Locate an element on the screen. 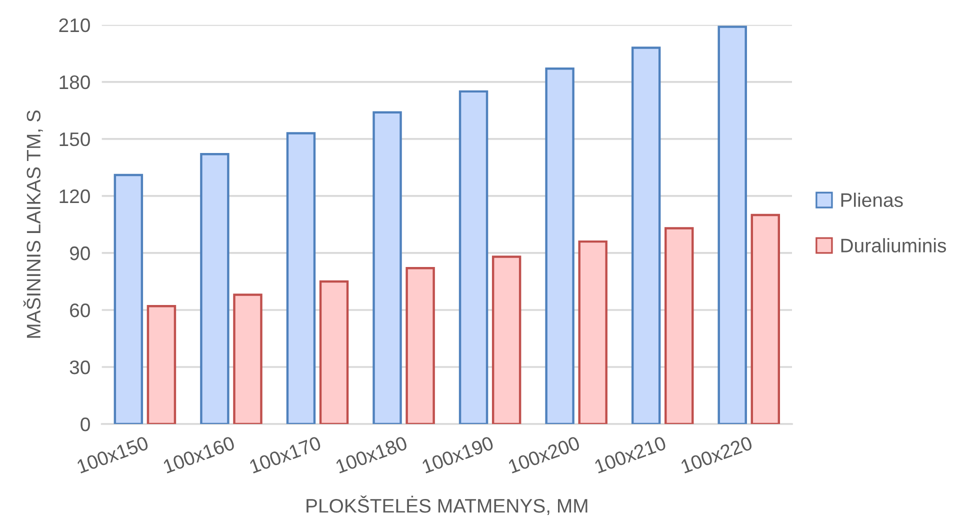 The image size is (979, 530). y-tick-label: 0 is located at coordinates (85, 424).